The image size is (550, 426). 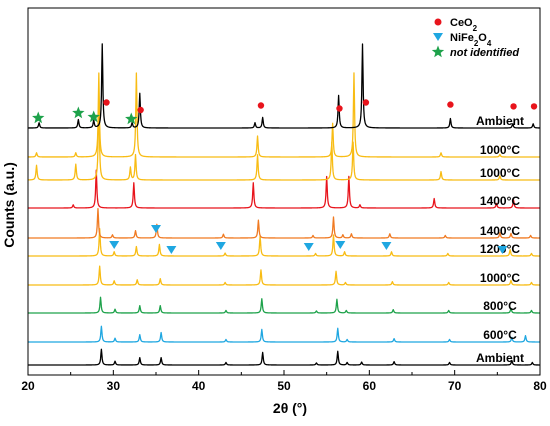 I want to click on x-axis-label: 2θ (°), so click(x=290, y=408).